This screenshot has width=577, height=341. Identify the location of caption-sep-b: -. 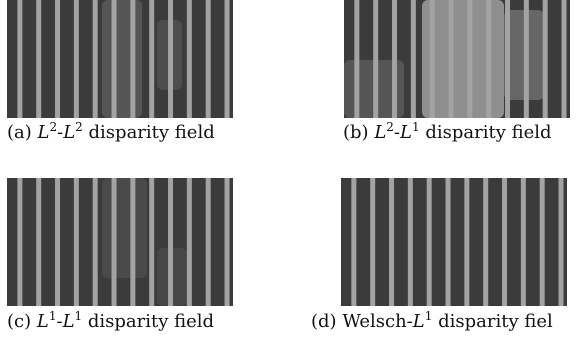
(396, 132).